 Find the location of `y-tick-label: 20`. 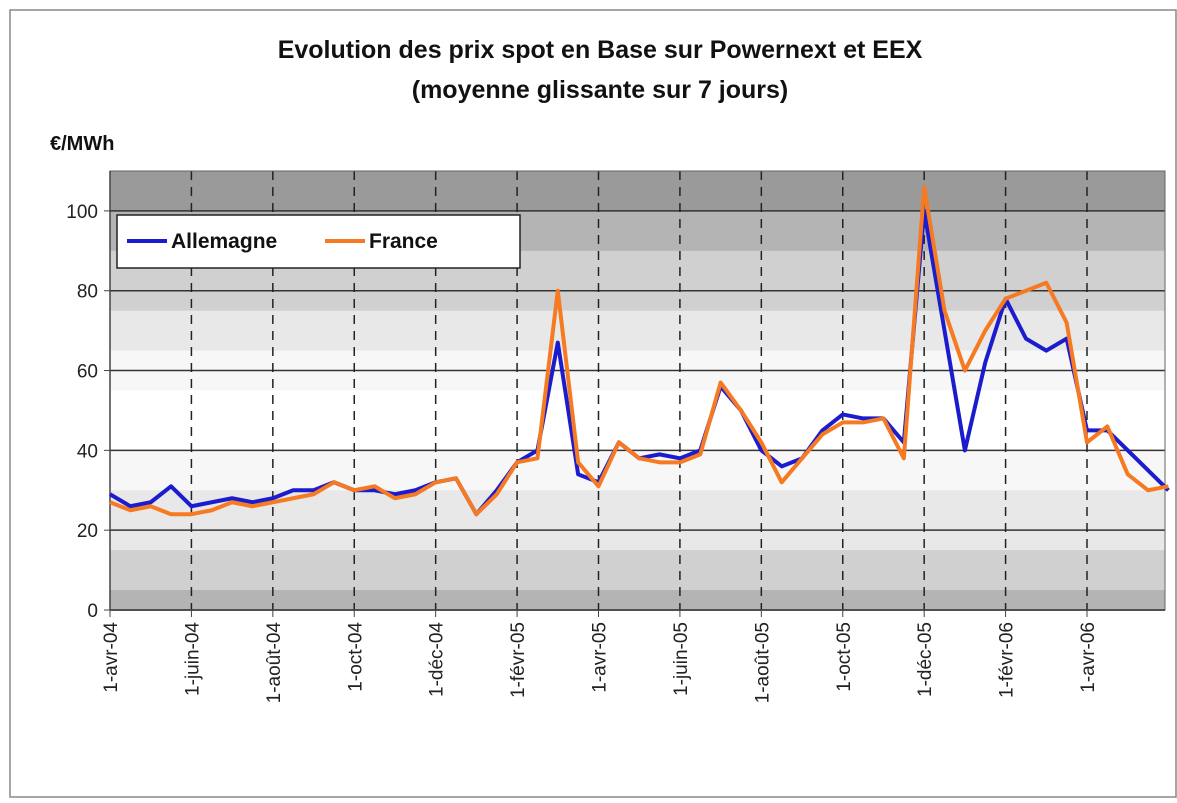

y-tick-label: 20 is located at coordinates (87, 531).